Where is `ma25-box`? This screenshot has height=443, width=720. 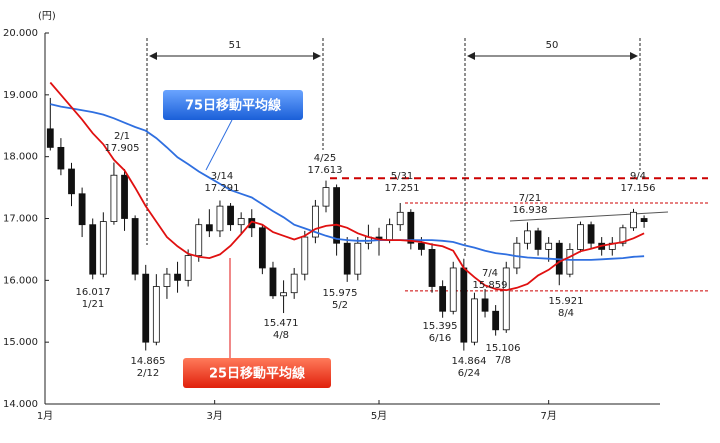 ma25-box is located at coordinates (257, 373).